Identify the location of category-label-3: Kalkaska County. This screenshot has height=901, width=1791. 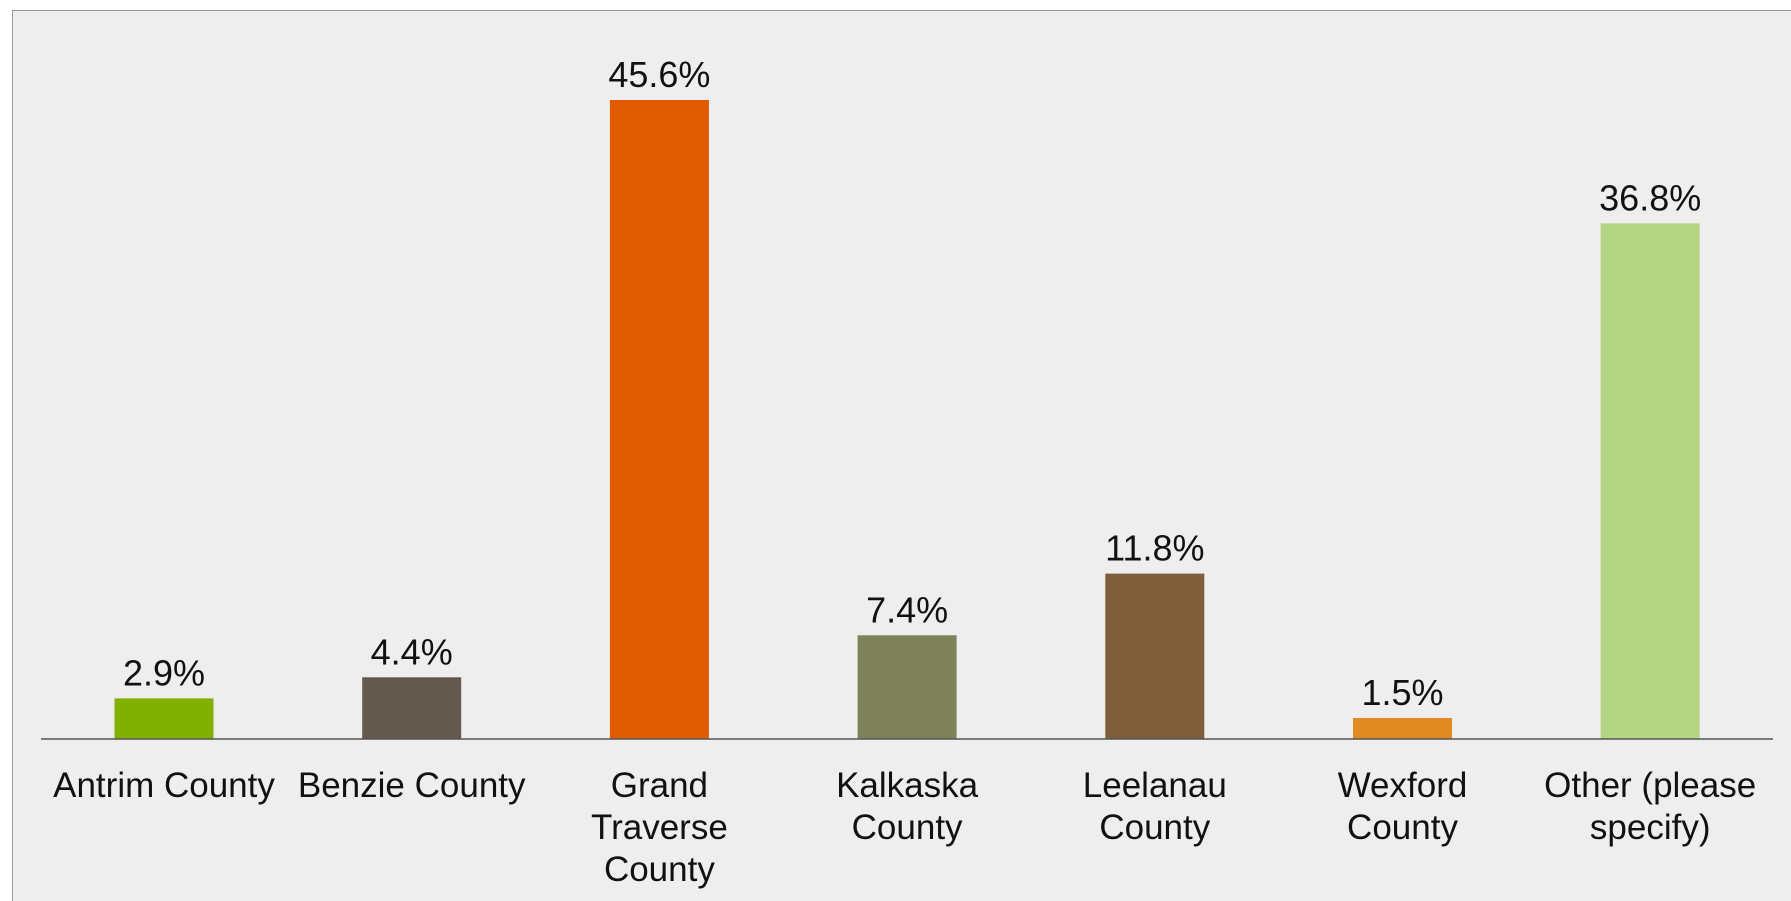
(907, 806).